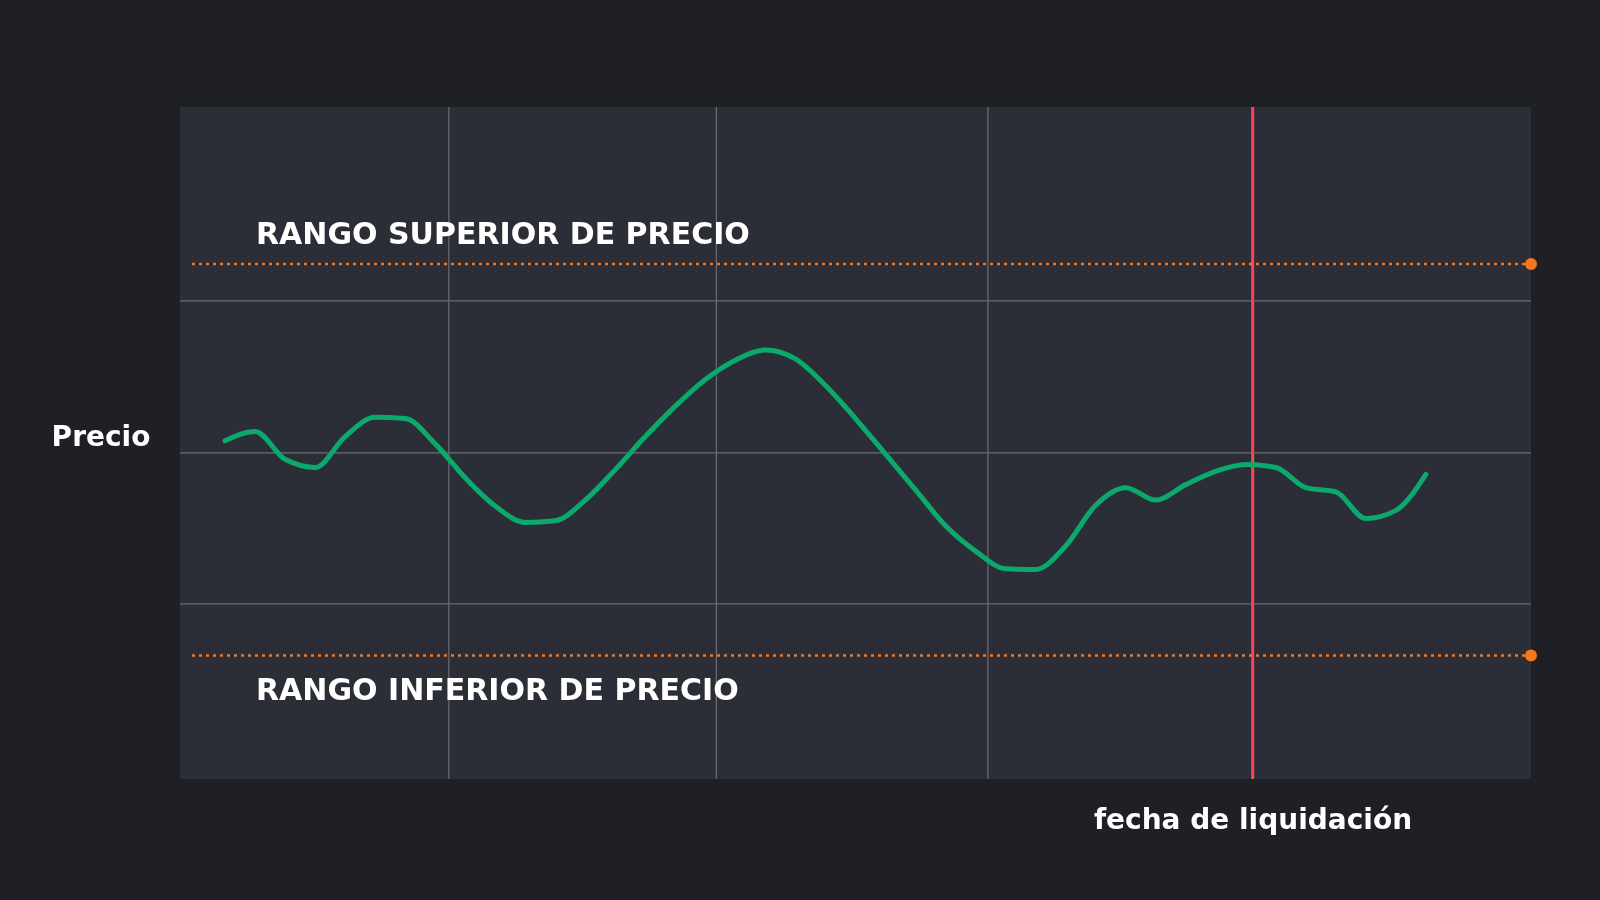 Image resolution: width=1600 pixels, height=900 pixels. I want to click on y-axis-title: Precio, so click(101, 436).